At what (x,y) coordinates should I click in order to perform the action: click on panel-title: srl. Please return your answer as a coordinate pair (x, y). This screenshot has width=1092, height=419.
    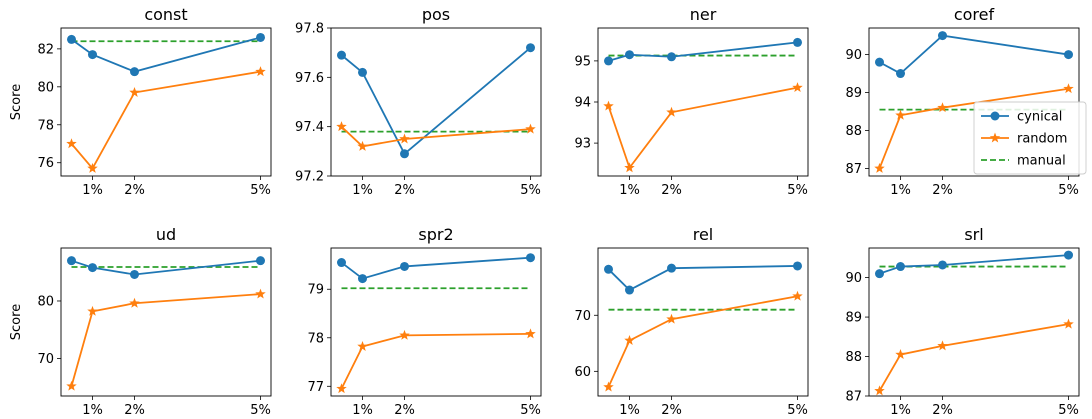
    Looking at the image, I should click on (973, 234).